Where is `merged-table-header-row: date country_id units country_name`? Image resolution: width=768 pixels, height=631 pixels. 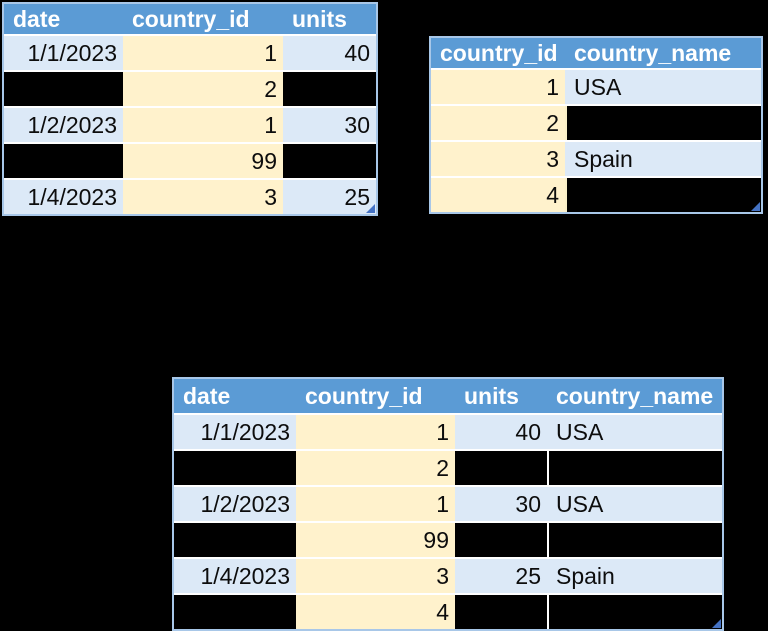 merged-table-header-row: date country_id units country_name is located at coordinates (448, 396).